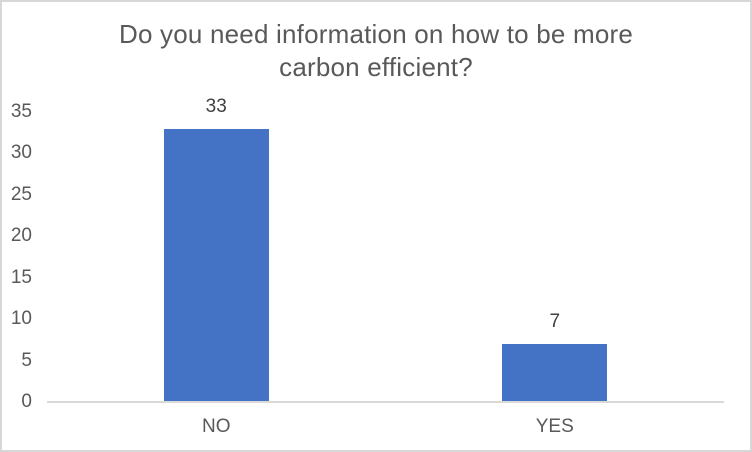  Describe the element at coordinates (555, 321) in the screenshot. I see `data-label-yes: 7` at that location.